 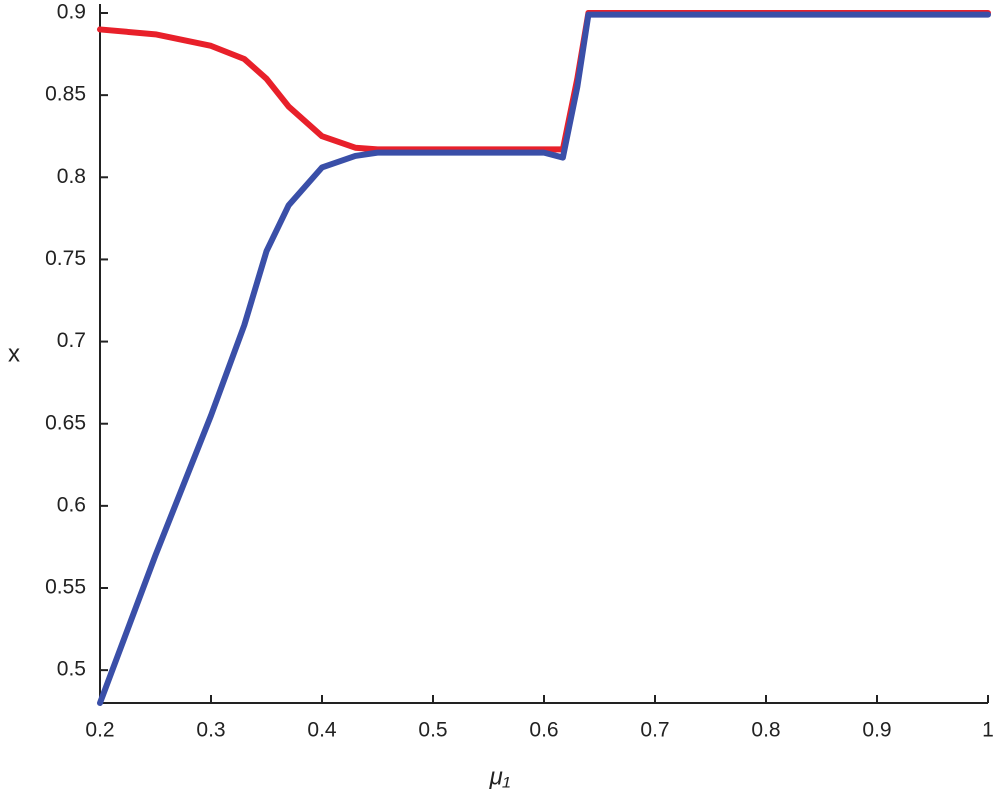 I want to click on x-tick-label: 1, so click(x=988, y=730).